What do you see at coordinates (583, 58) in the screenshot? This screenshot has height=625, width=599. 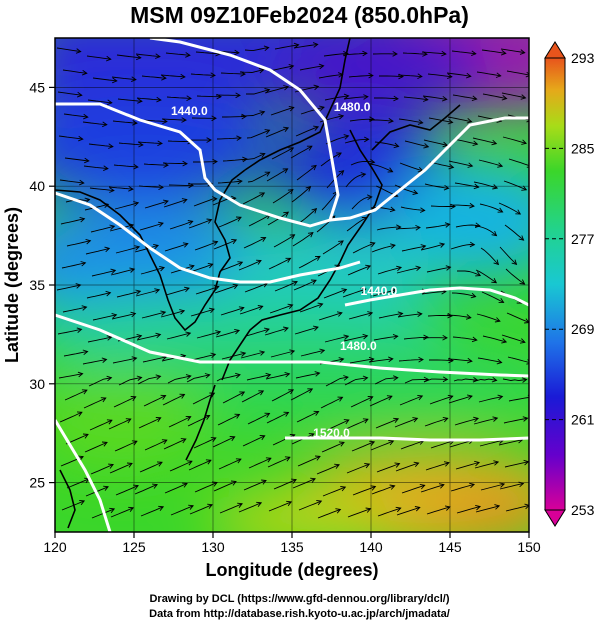 I see `colorbar-tick-label: 293` at bounding box center [583, 58].